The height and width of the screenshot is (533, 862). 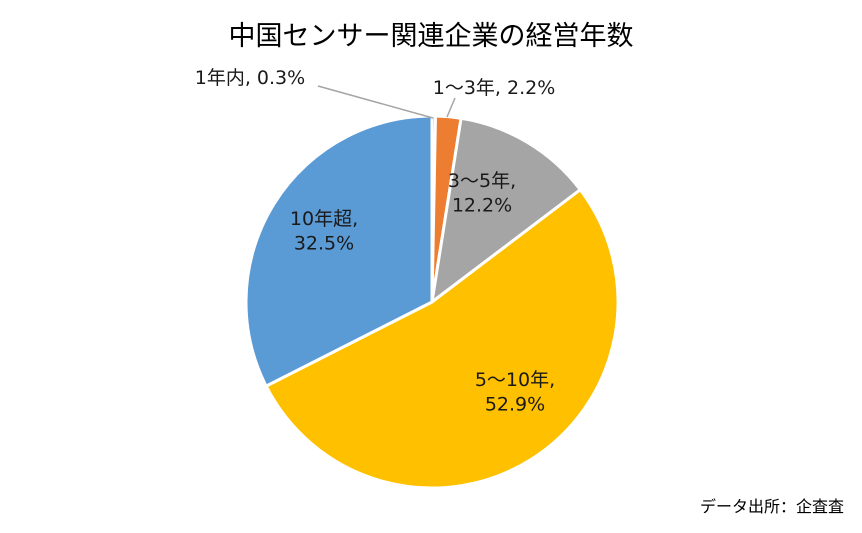 I want to click on slice-label-line: 52.9%, so click(x=515, y=405).